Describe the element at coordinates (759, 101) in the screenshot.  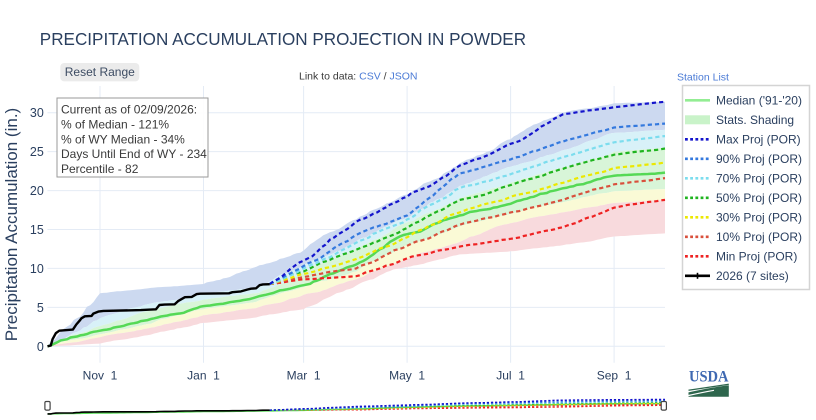
I see `svg-text: Median ('91-'20)` at that location.